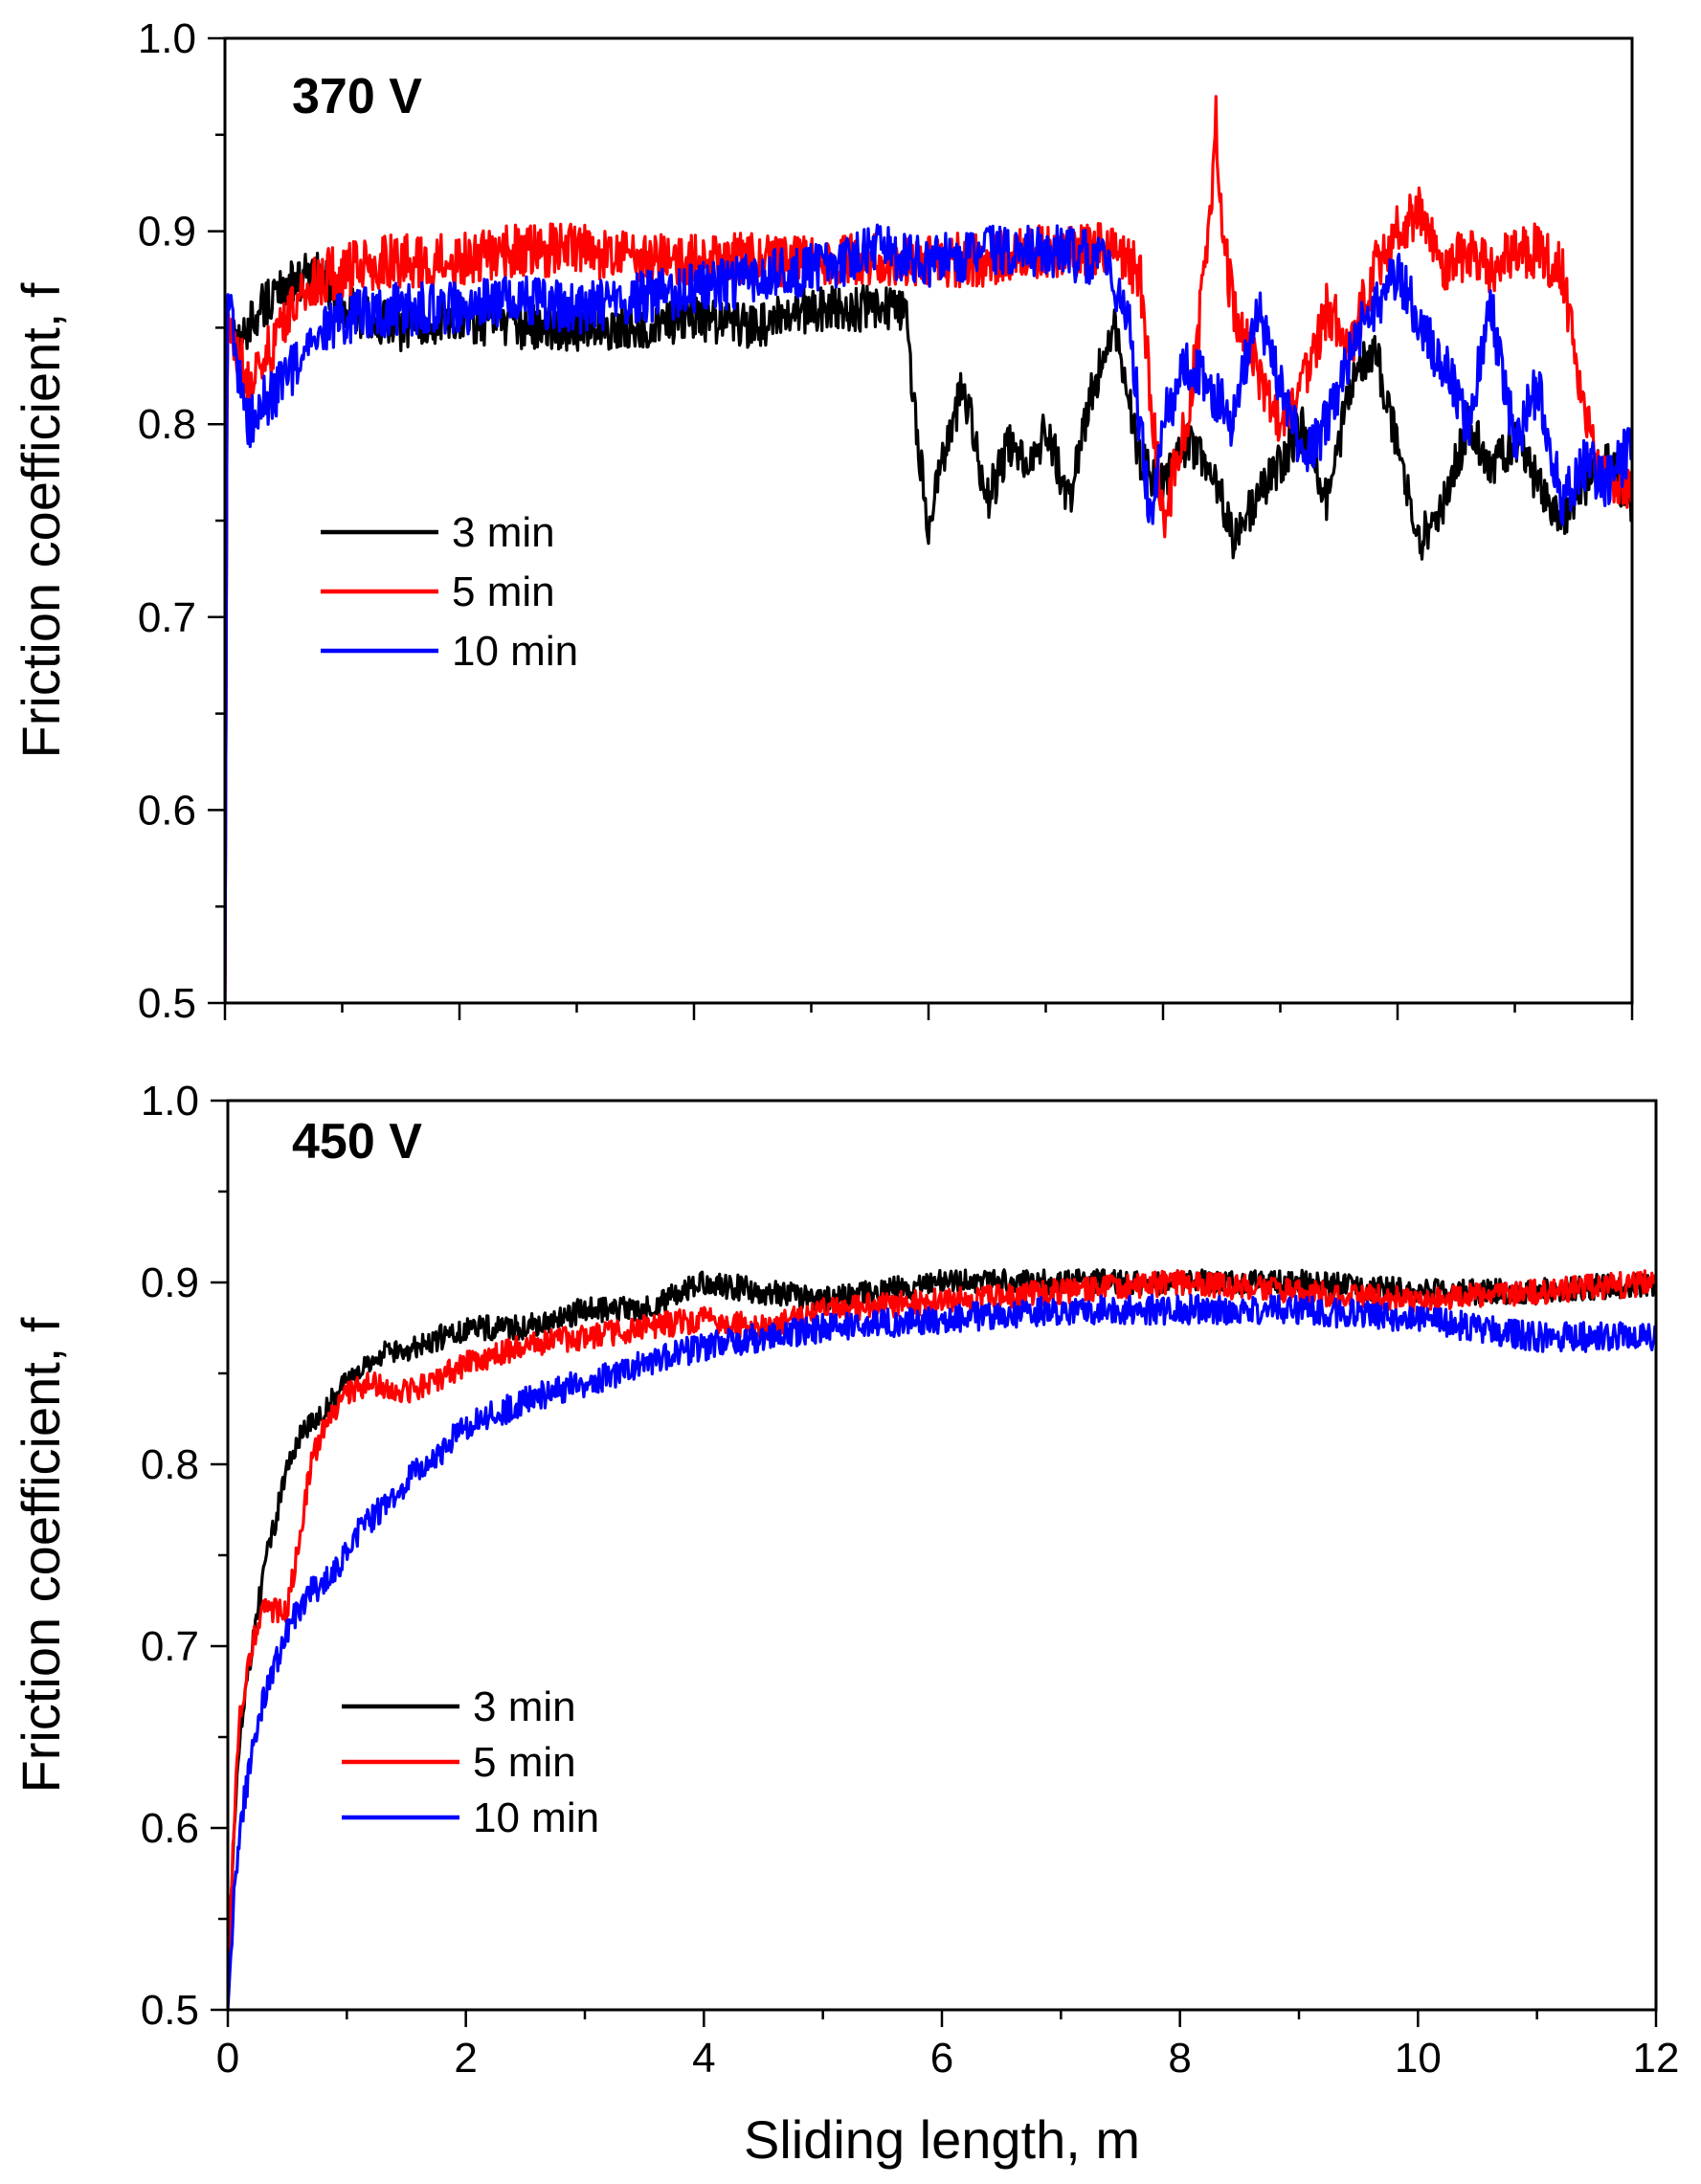  I want to click on x-tick-label: 0, so click(227, 2058).